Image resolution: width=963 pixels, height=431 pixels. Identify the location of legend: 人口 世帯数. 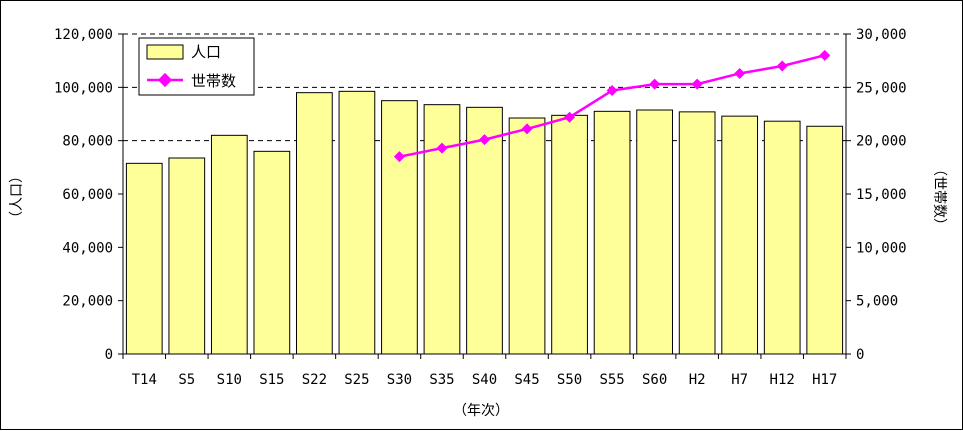
(196, 66).